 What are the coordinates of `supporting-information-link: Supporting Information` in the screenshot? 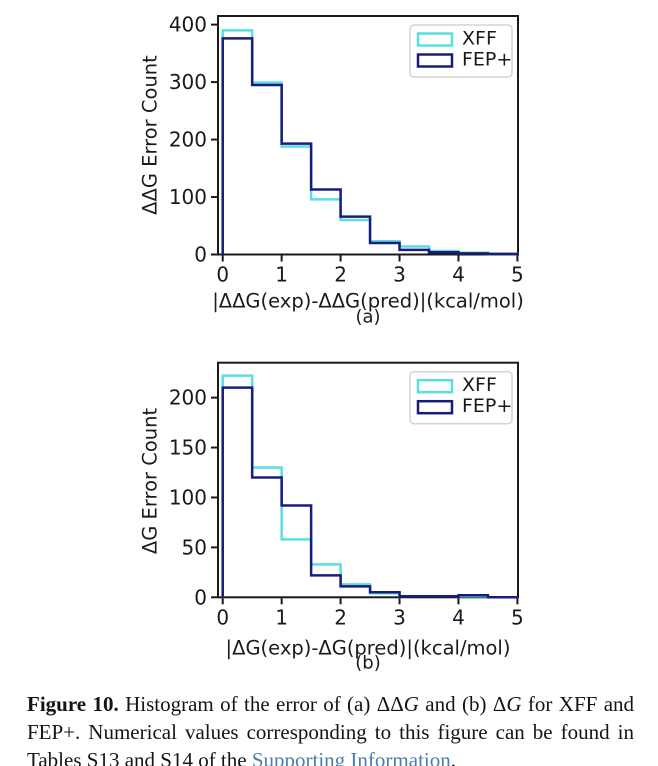 It's located at (351, 757).